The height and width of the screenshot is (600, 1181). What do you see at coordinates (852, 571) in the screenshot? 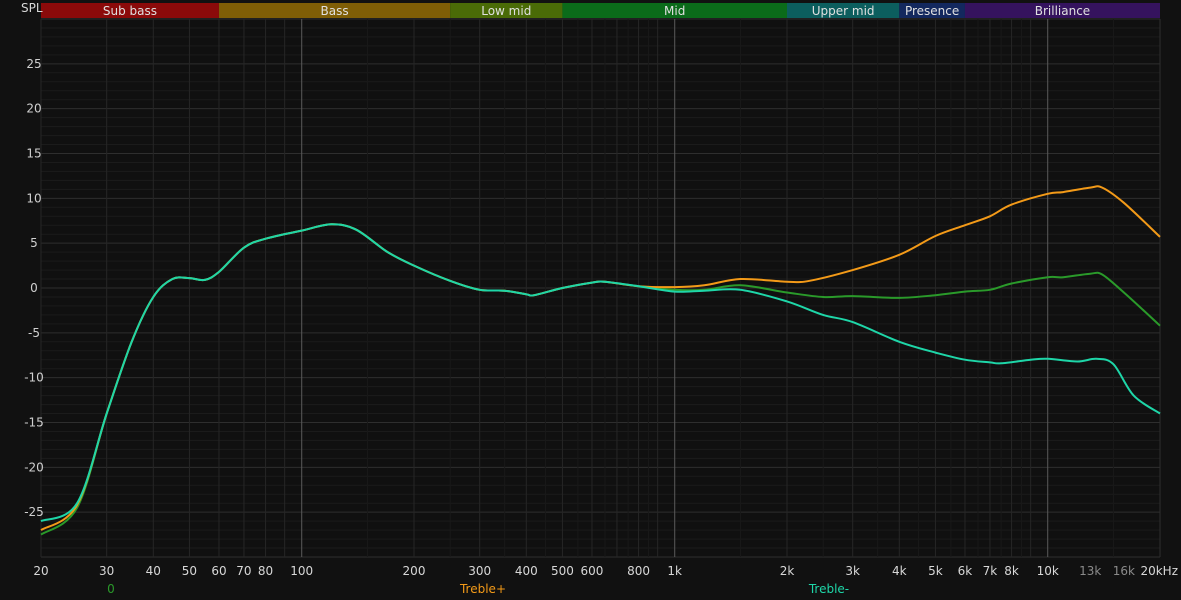
I see `x-tick-label: 3k` at bounding box center [852, 571].